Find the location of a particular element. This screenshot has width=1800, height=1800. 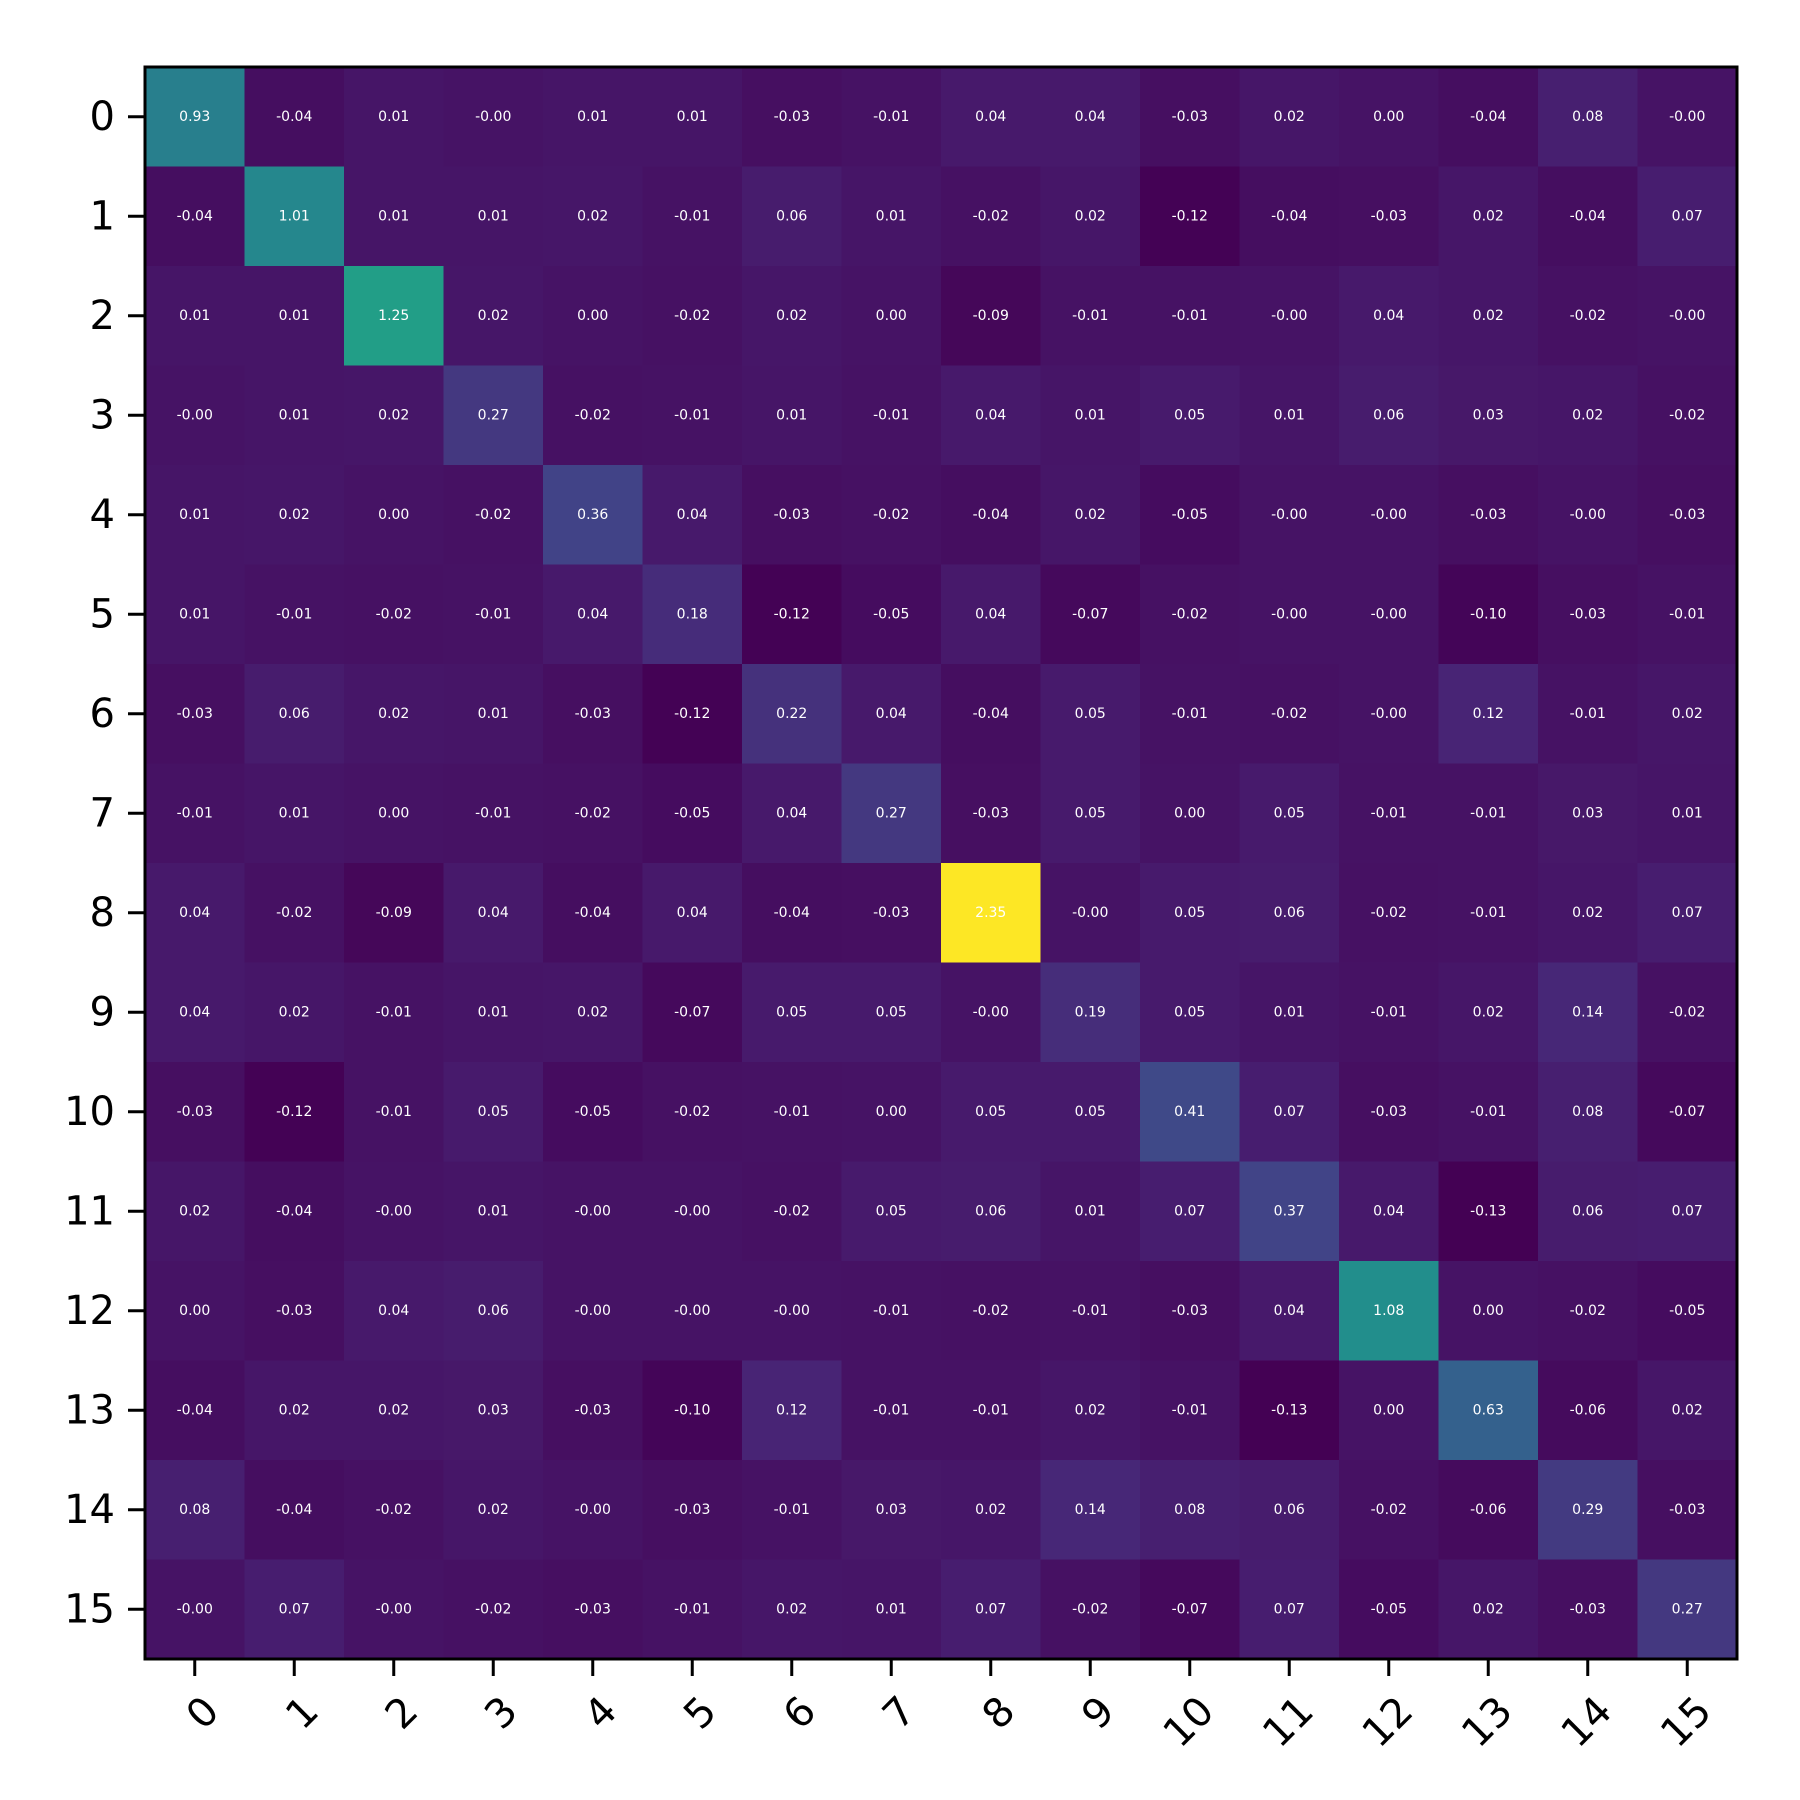

heatmap-cell-label: 0.00 is located at coordinates (891, 1112).